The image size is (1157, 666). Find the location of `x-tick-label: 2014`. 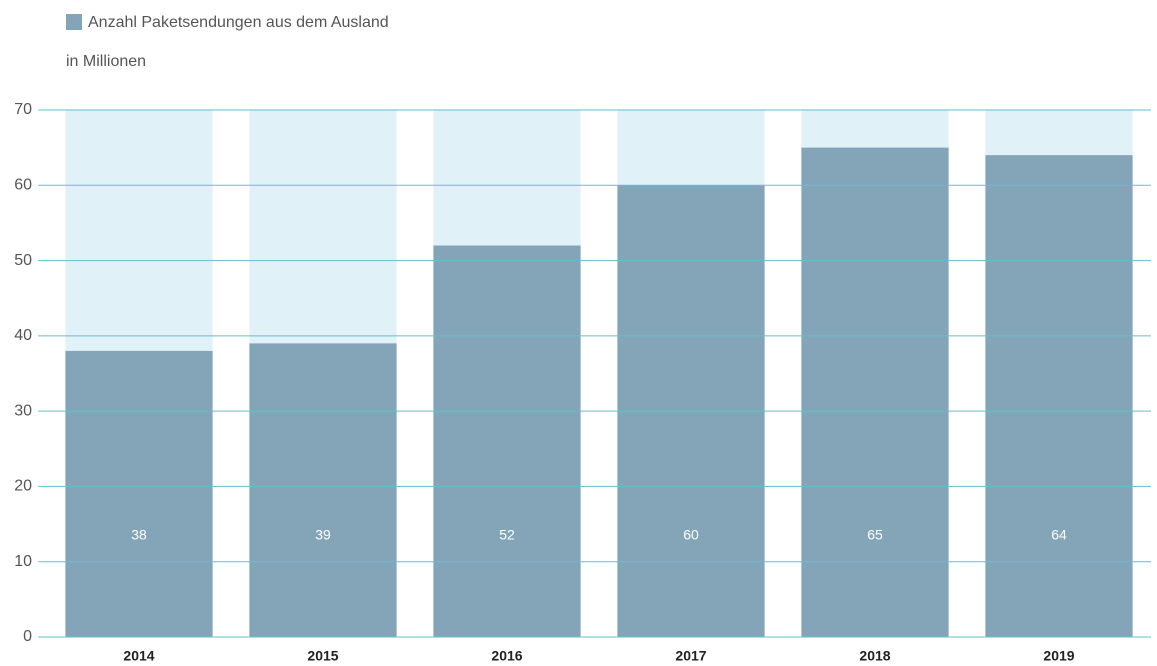

x-tick-label: 2014 is located at coordinates (138, 656).